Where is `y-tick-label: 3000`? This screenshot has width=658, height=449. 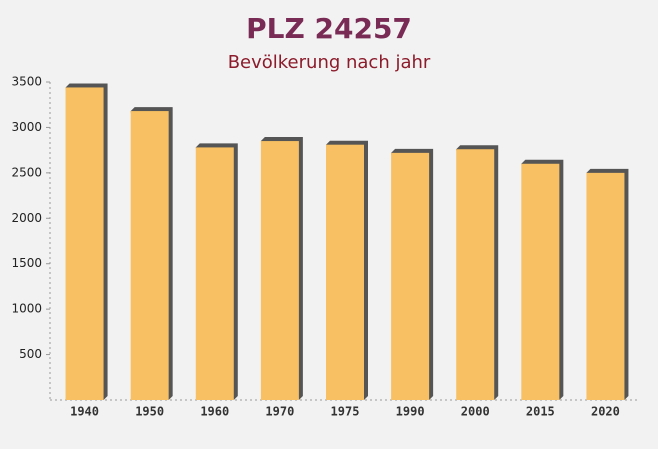
y-tick-label: 3000 is located at coordinates (26, 127).